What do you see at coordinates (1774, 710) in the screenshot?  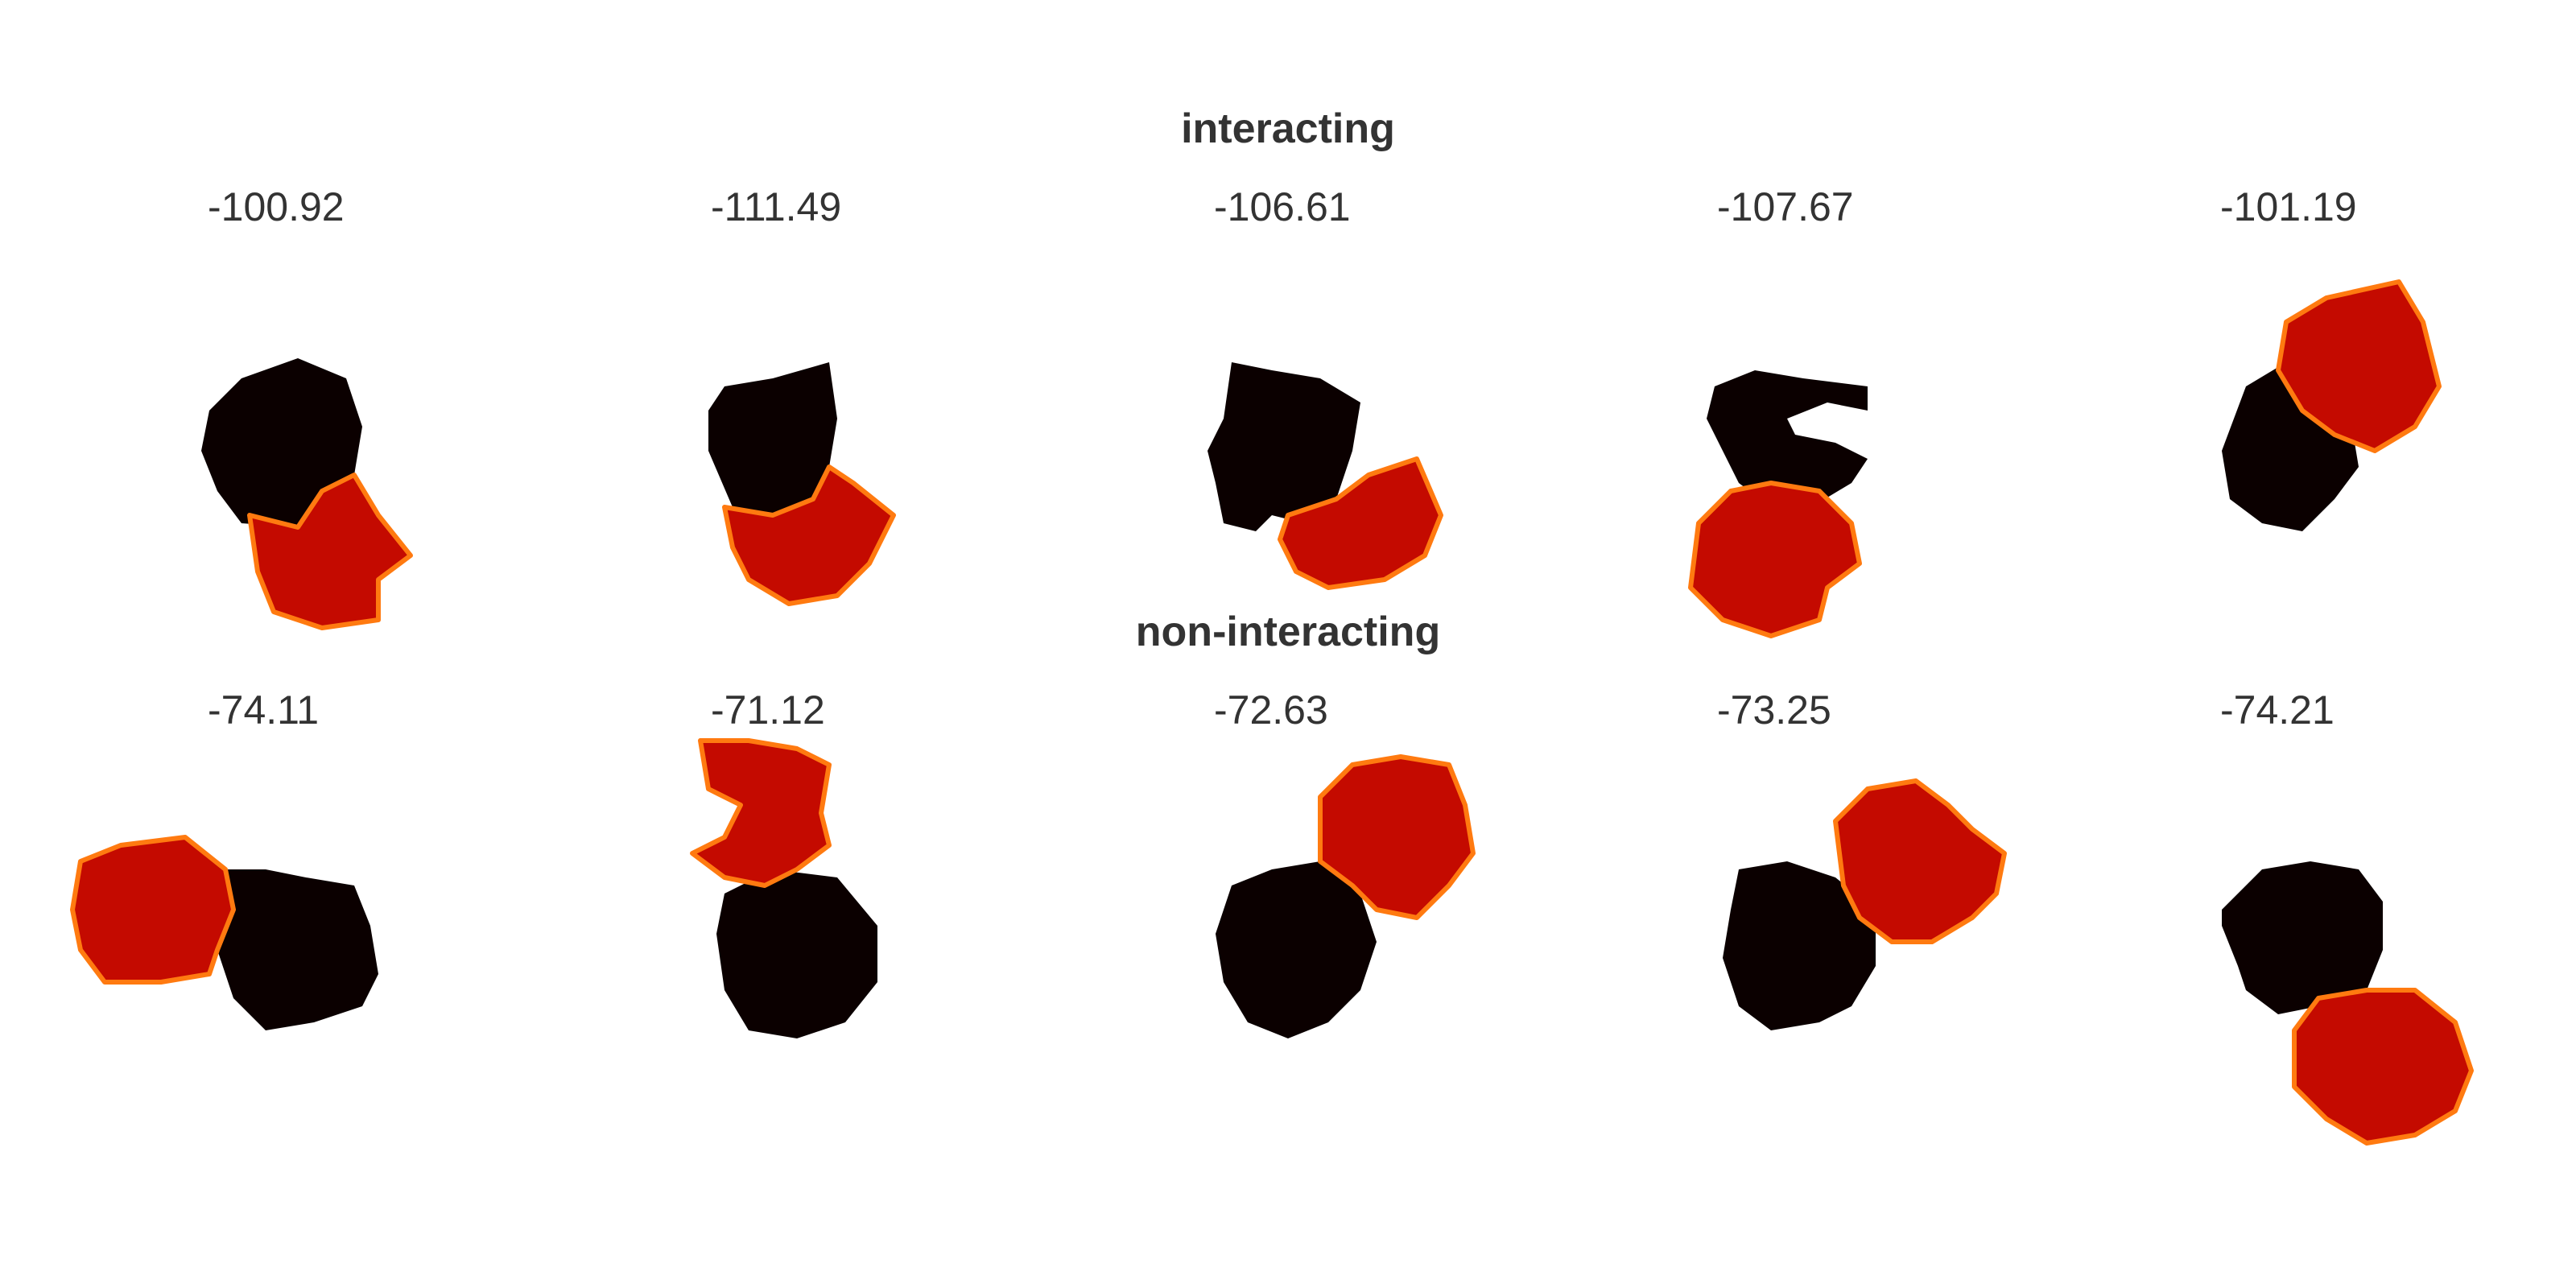 I see `panel-score: -73.25` at bounding box center [1774, 710].